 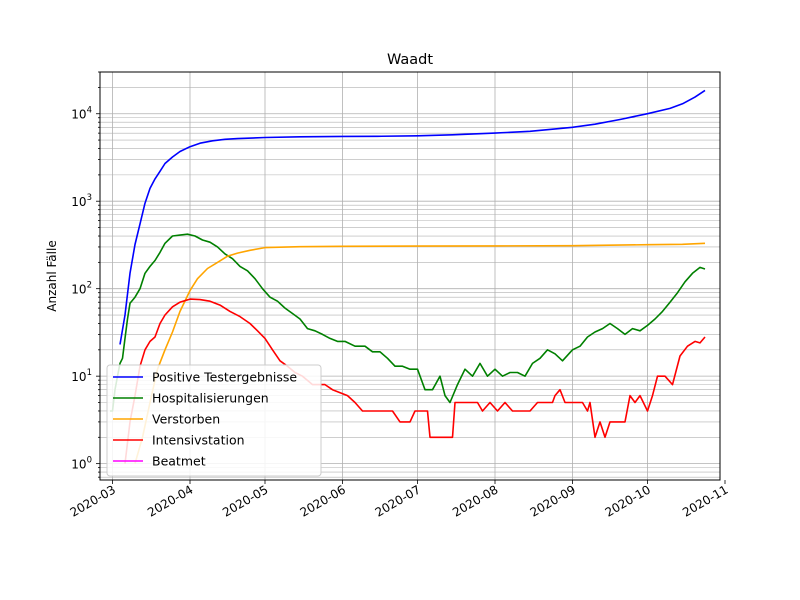 What do you see at coordinates (89, 461) in the screenshot?
I see `y-tick-label-exponent: 0` at bounding box center [89, 461].